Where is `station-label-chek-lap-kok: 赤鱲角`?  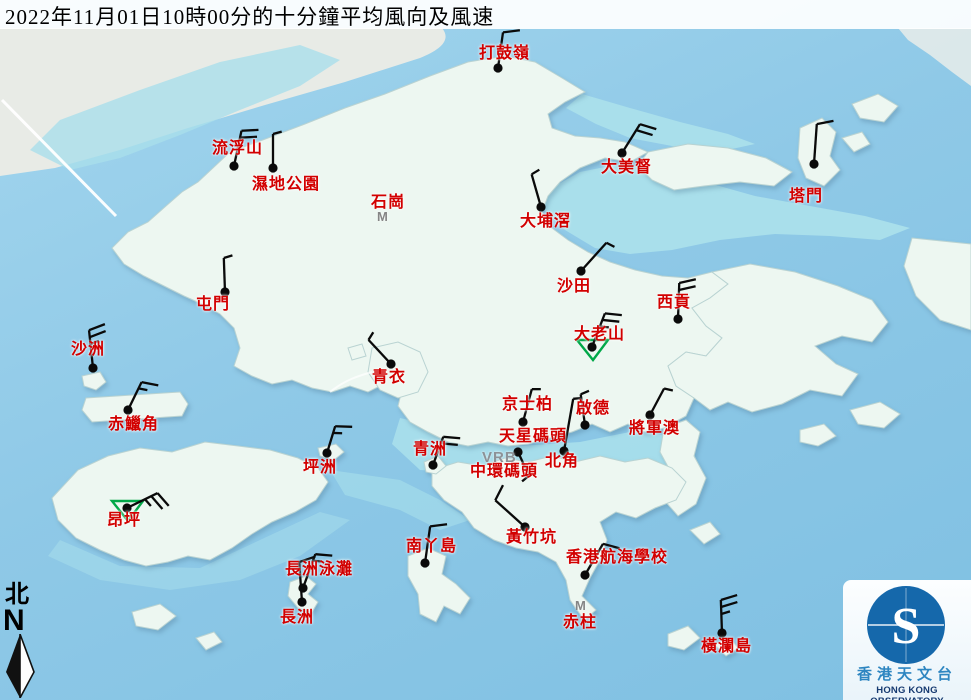 station-label-chek-lap-kok: 赤鱲角 is located at coordinates (134, 424).